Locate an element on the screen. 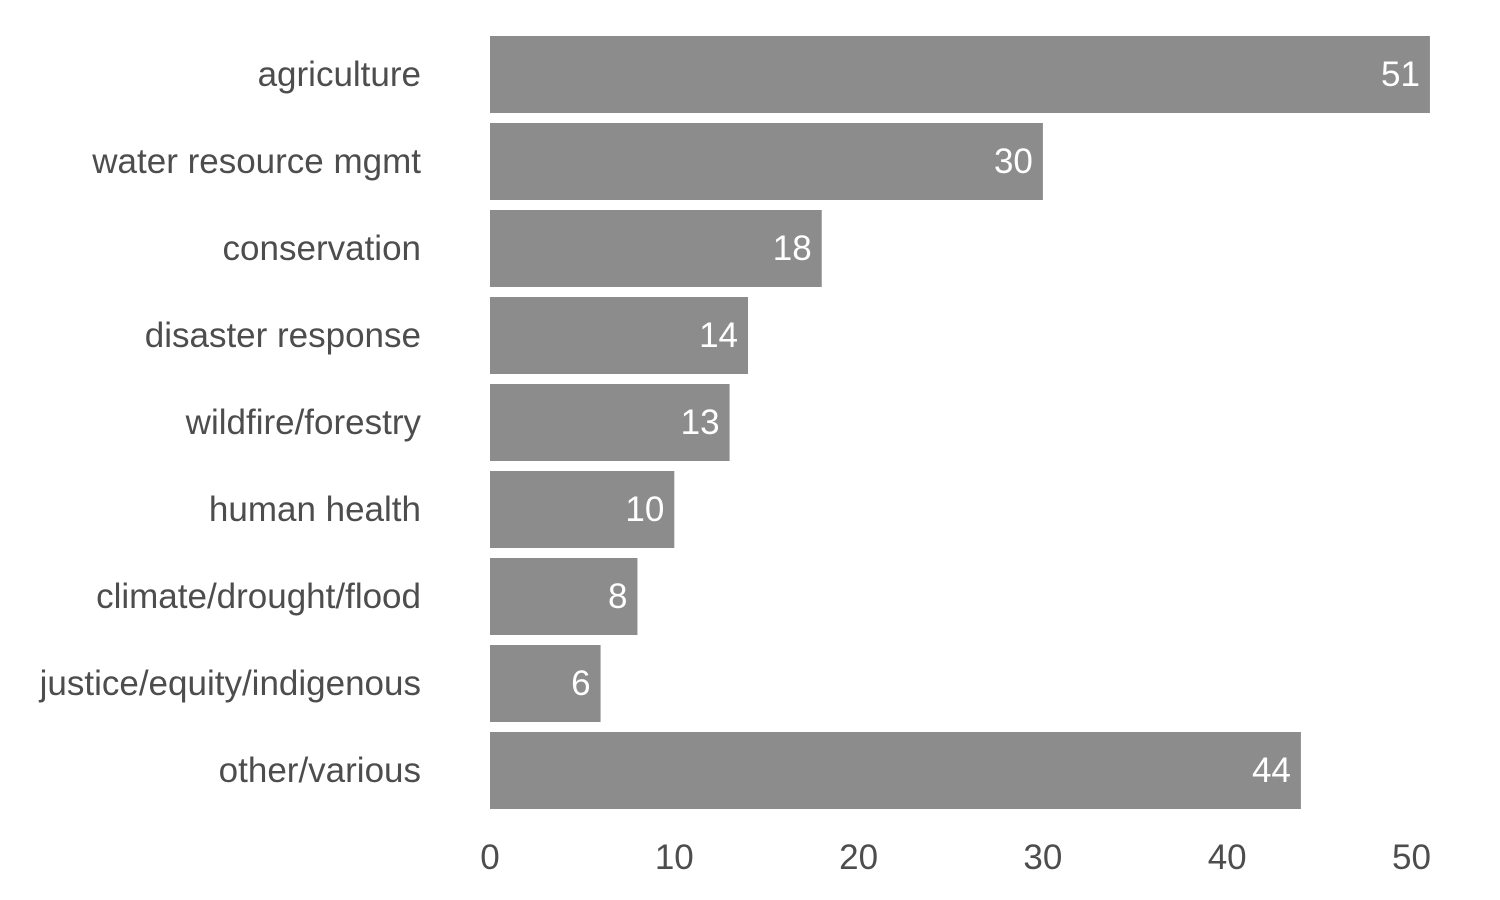 Image resolution: width=1500 pixels, height=900 pixels. category-label: conservation is located at coordinates (322, 248).